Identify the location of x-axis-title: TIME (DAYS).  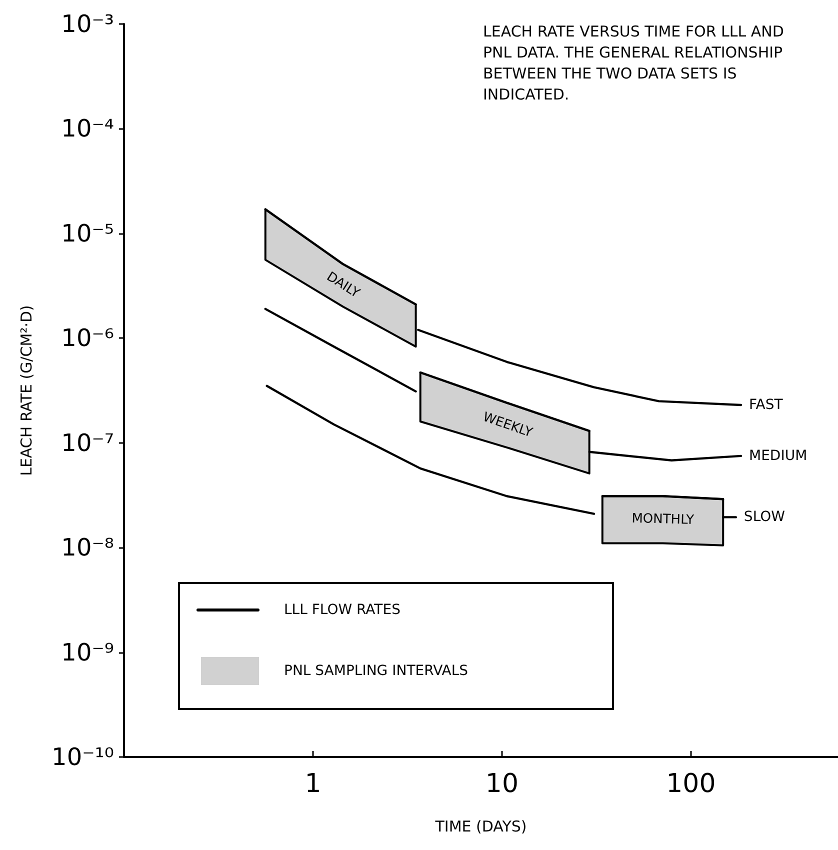
(480, 827).